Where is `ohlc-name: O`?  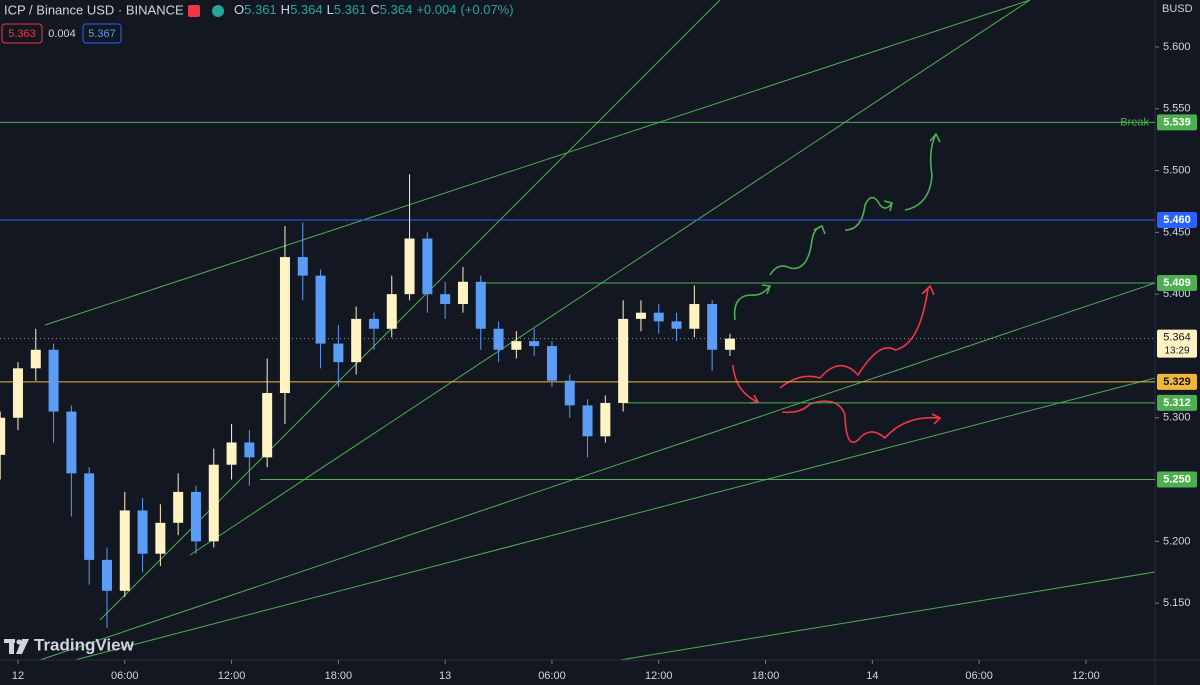 ohlc-name: O is located at coordinates (239, 9).